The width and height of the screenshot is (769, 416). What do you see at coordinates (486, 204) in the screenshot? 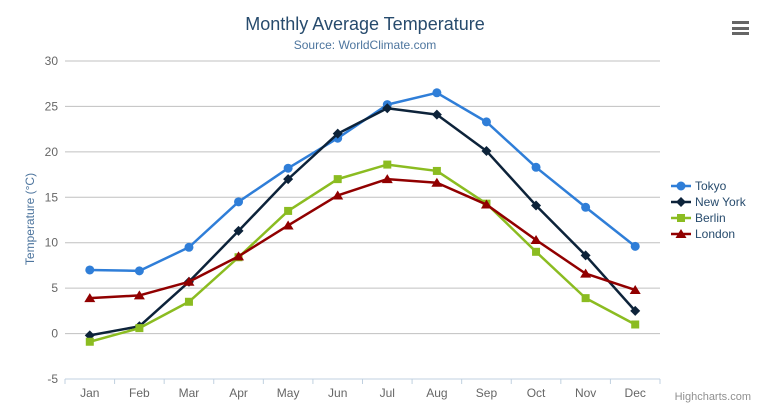
I see `data-point-london-sep` at bounding box center [486, 204].